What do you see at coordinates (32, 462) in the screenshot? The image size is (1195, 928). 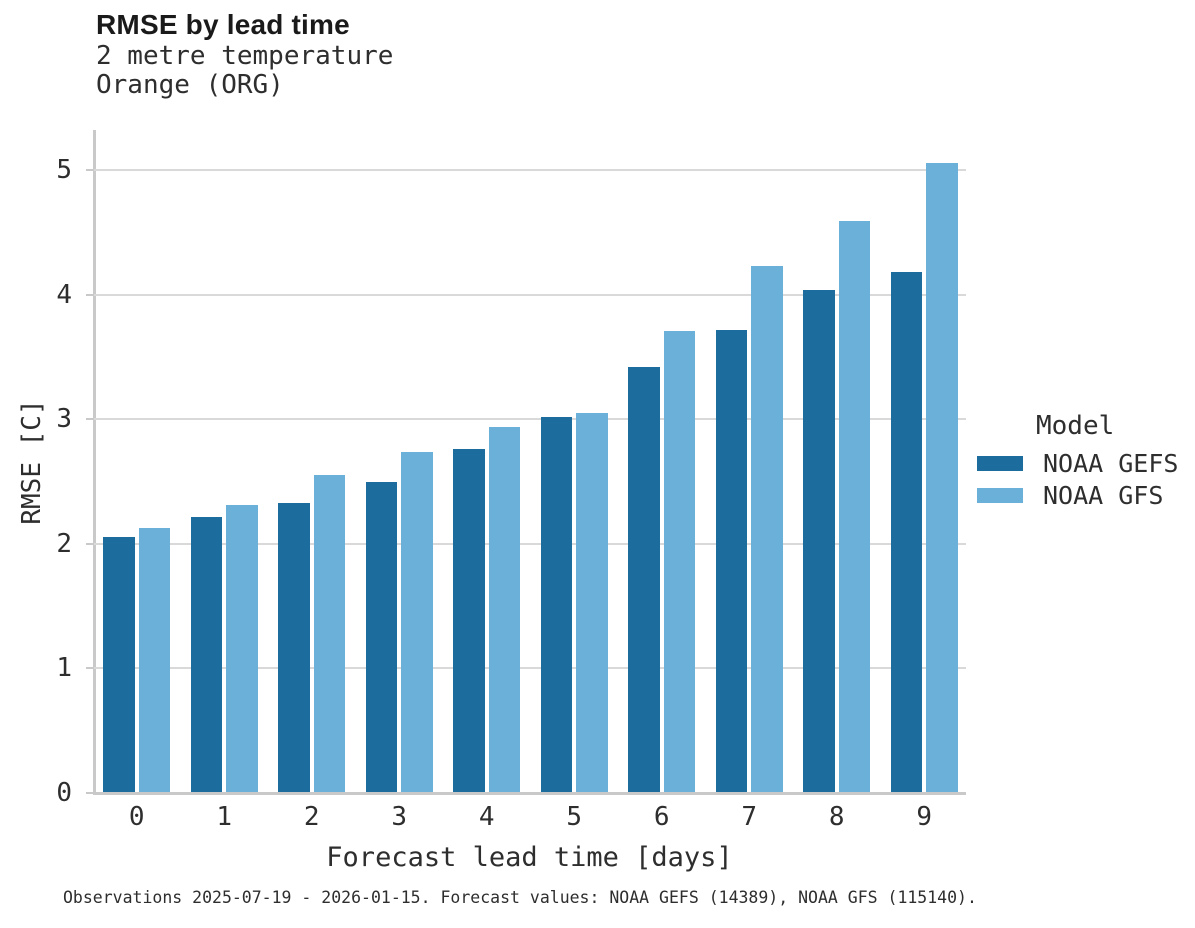 I see `y-axis-label: RMSE [C]` at bounding box center [32, 462].